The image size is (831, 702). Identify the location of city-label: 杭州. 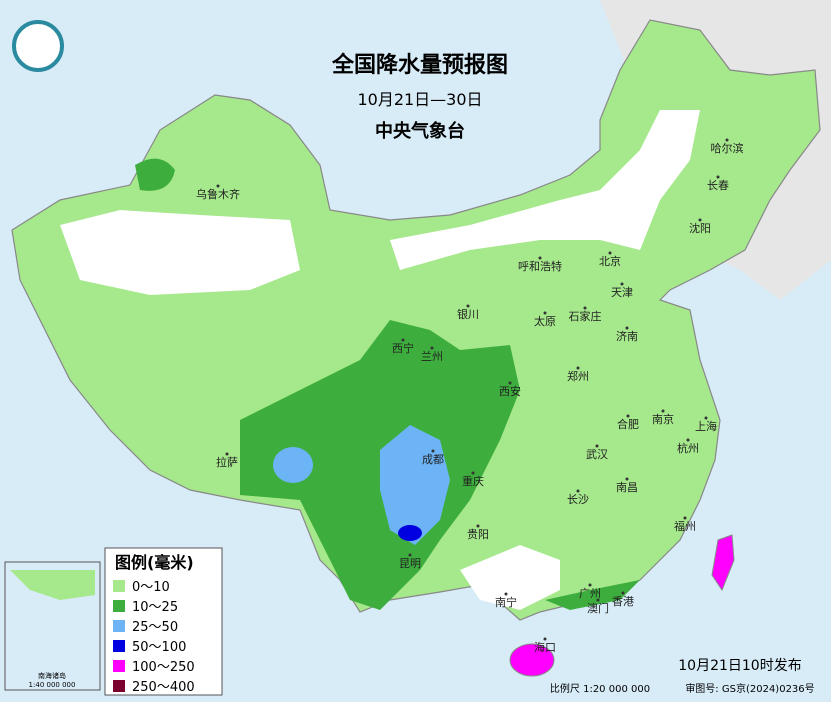
(688, 448).